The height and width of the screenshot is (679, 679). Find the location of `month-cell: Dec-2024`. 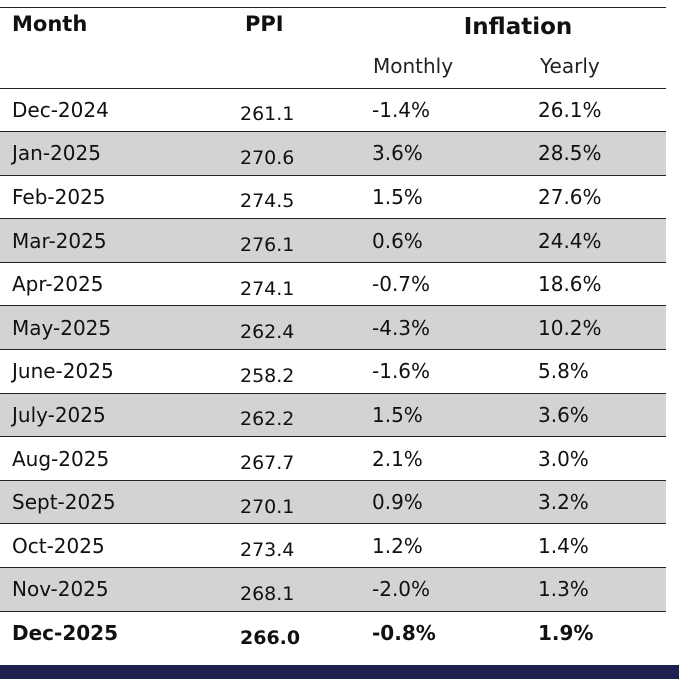

month-cell: Dec-2024 is located at coordinates (60, 109).